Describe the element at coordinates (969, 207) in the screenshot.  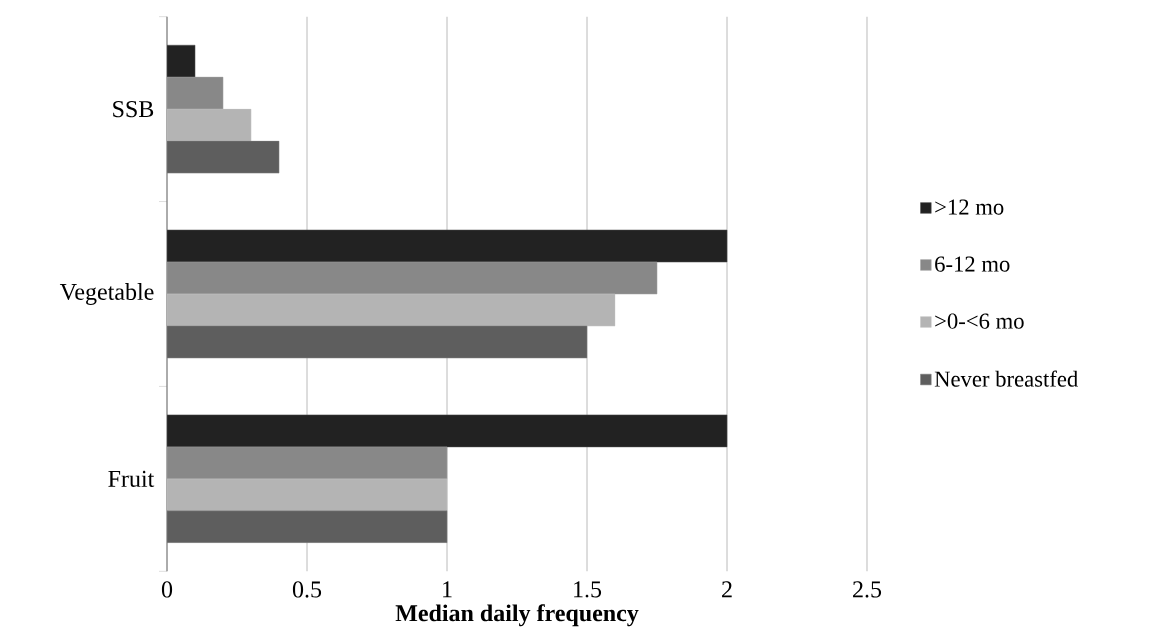
I see `legend-label: >12 mo` at that location.